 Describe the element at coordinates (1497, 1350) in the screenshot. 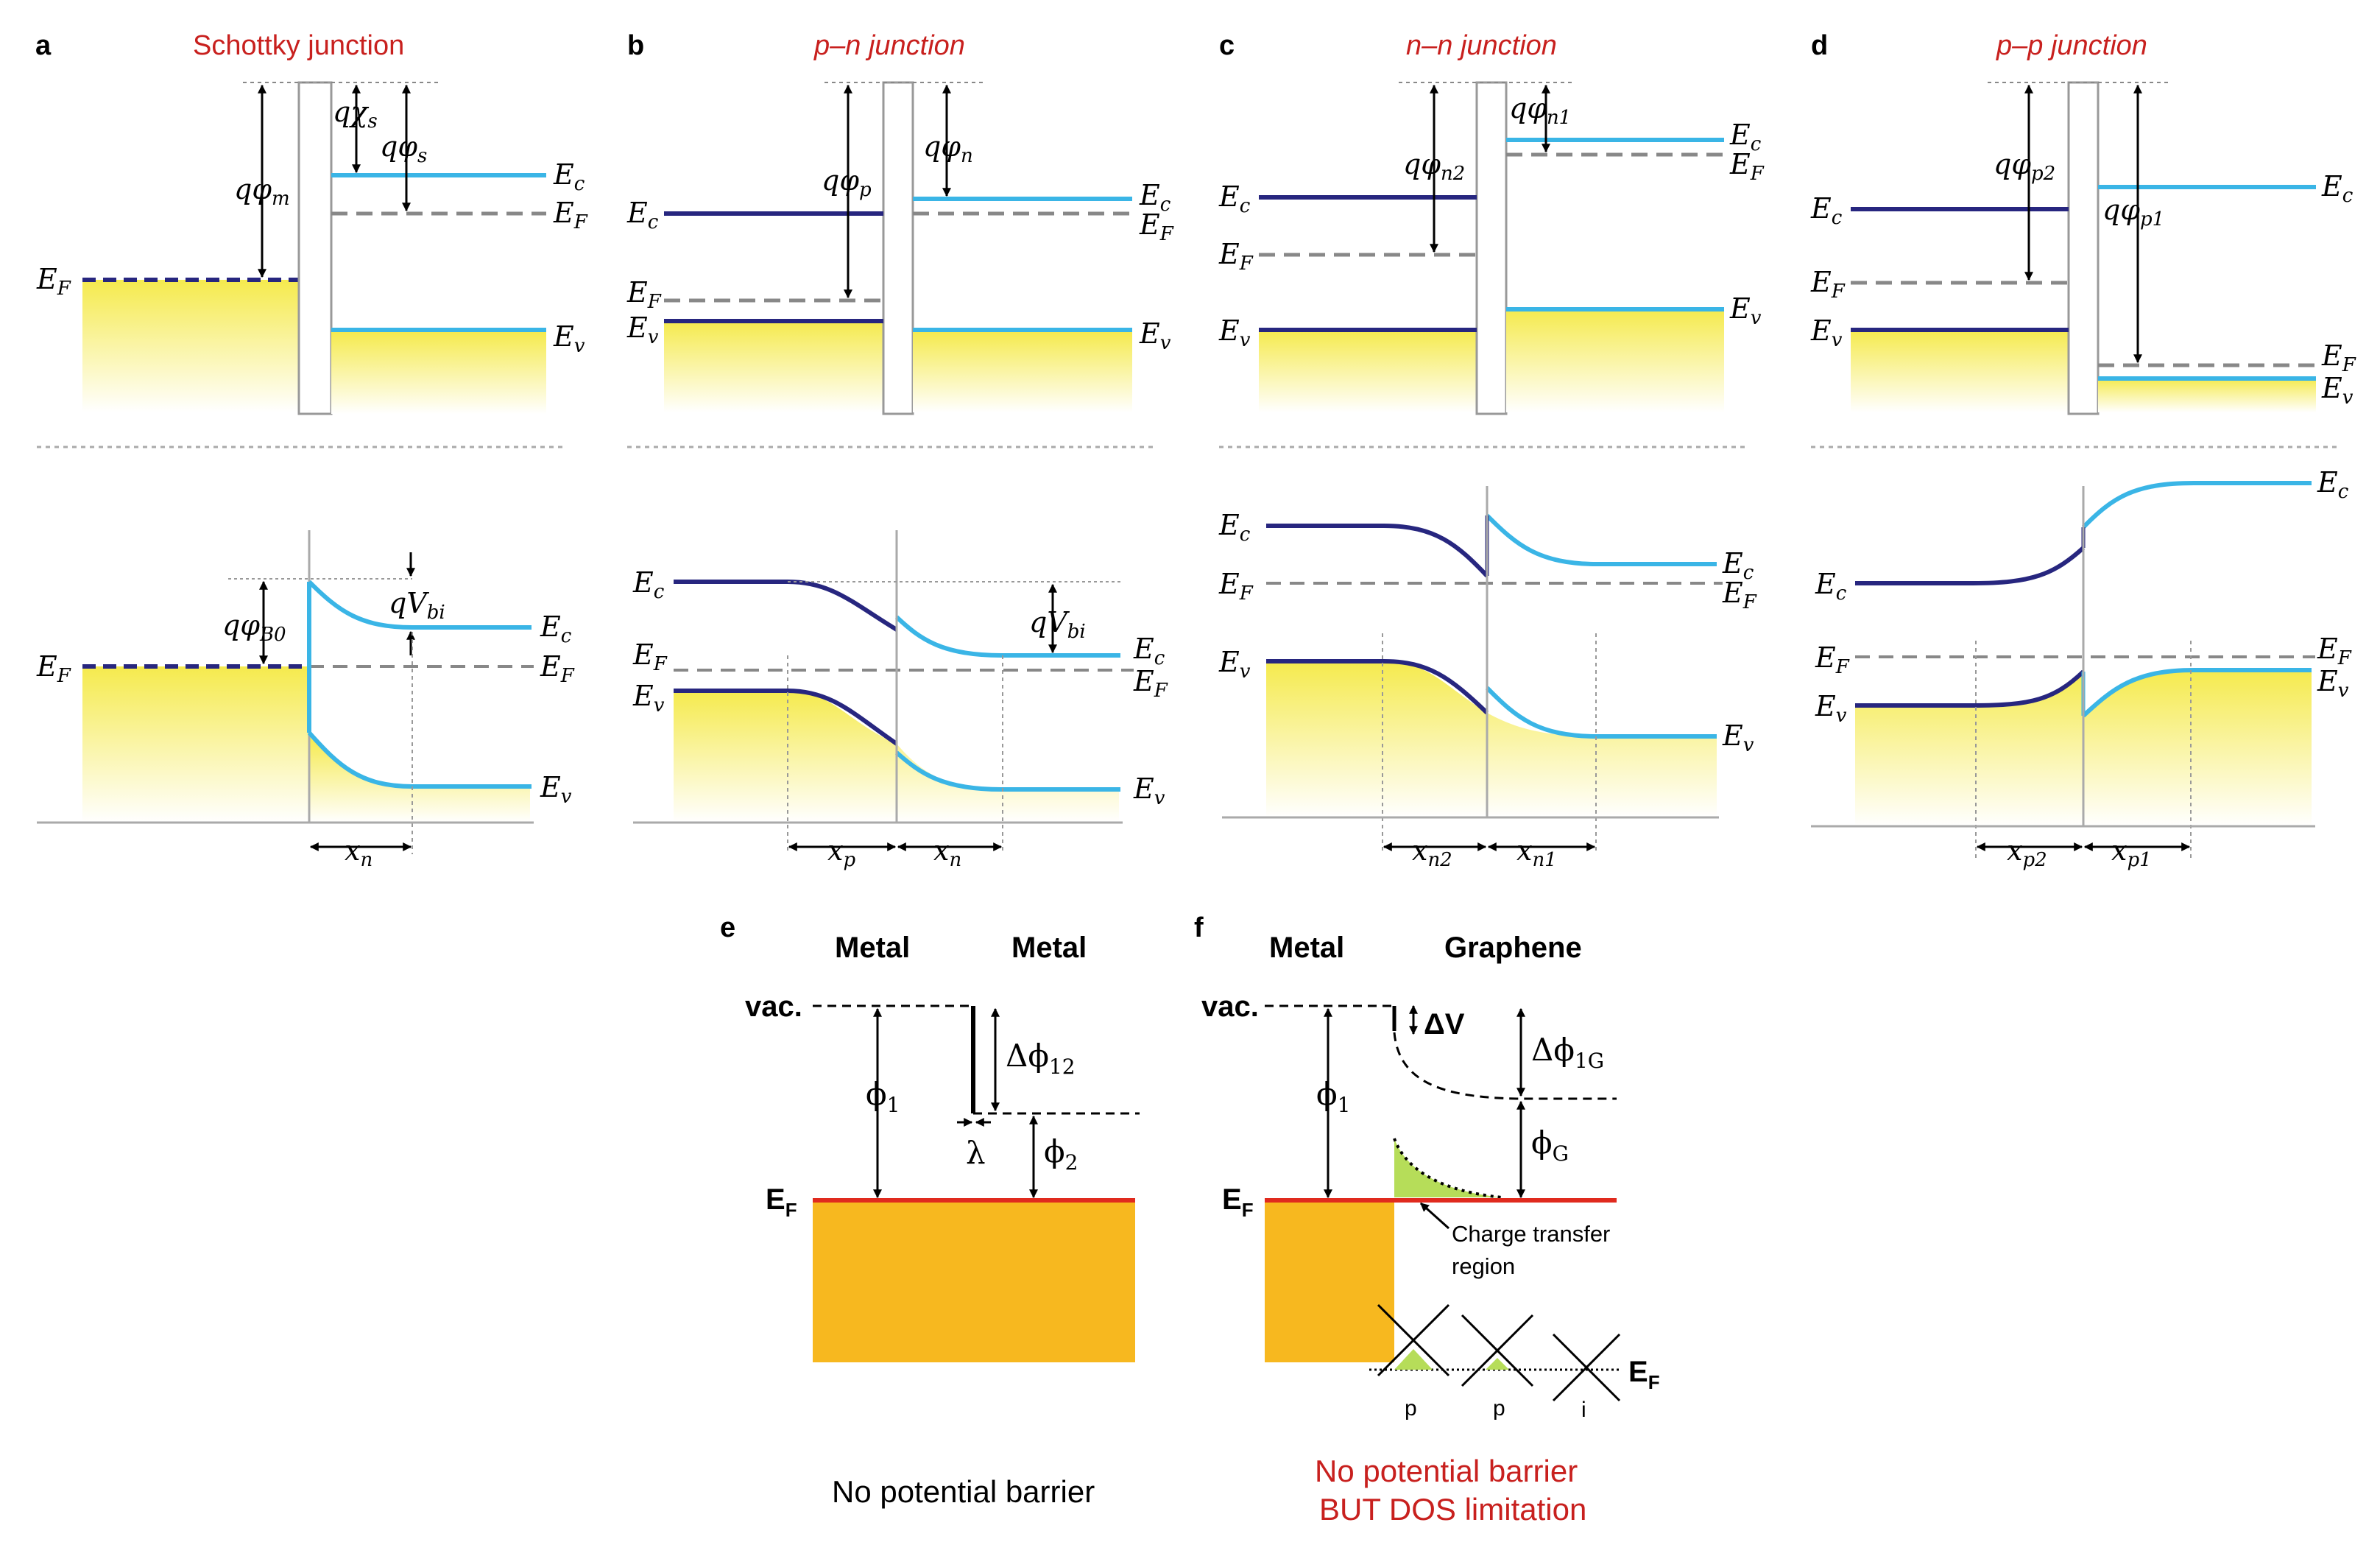

I see `dirac-cone-p2` at that location.